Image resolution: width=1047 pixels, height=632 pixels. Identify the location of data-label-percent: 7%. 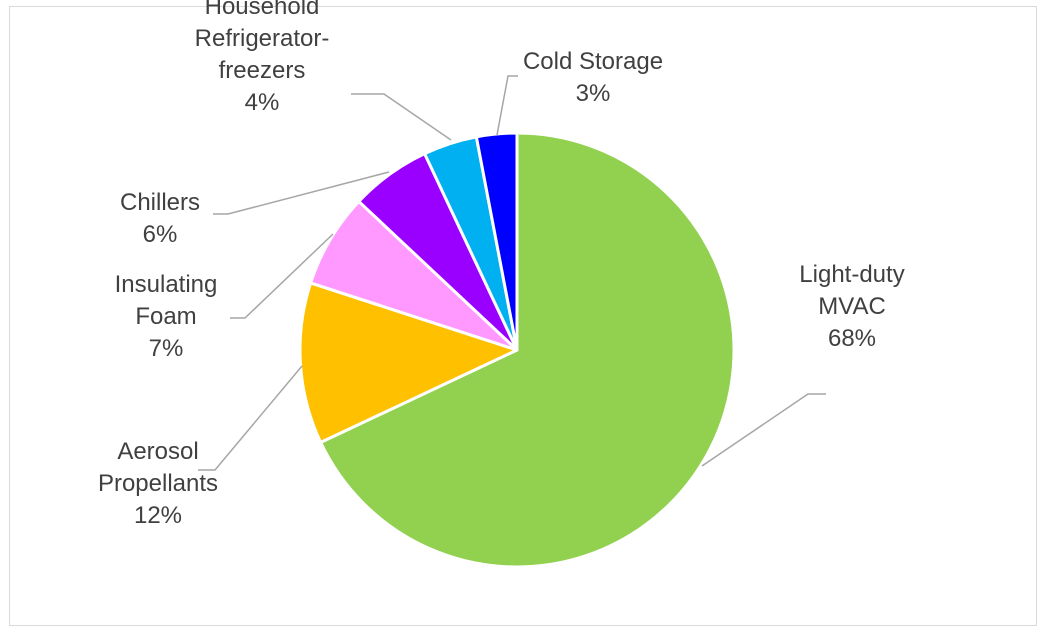
(166, 348).